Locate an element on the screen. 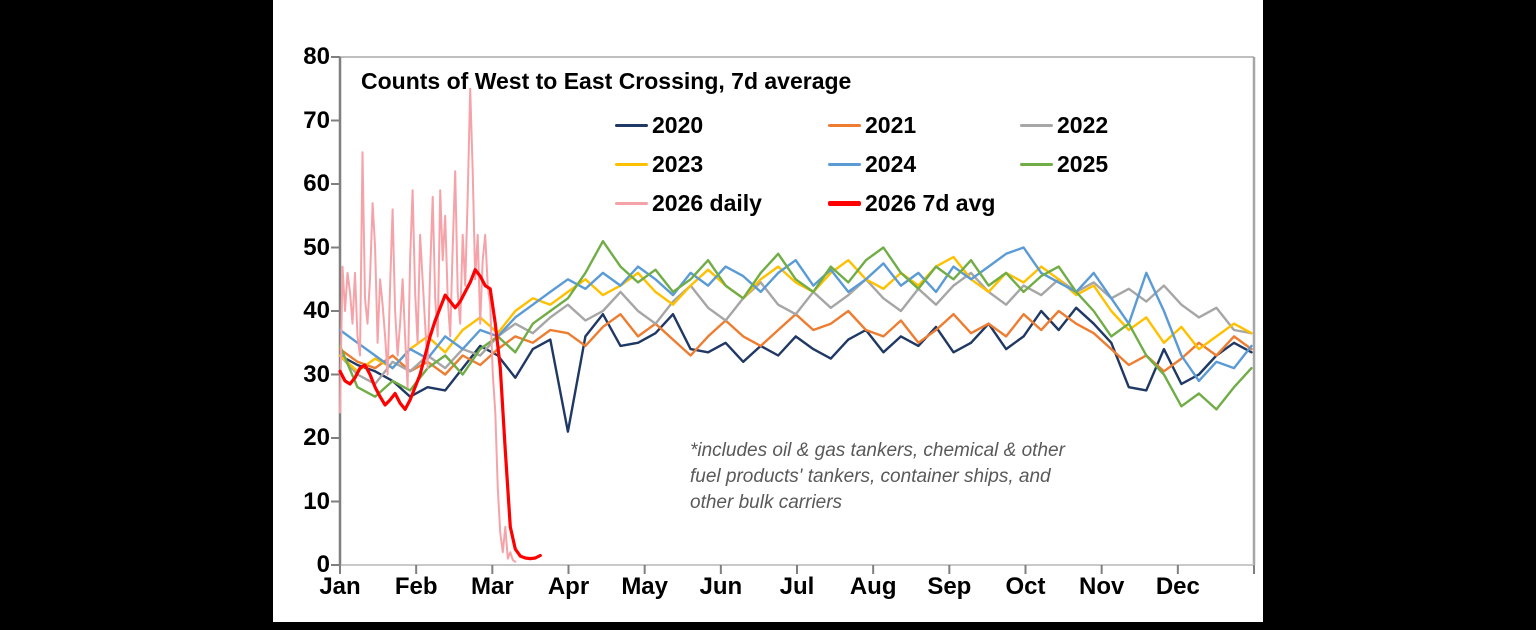  legend-label: 2024 is located at coordinates (891, 164).